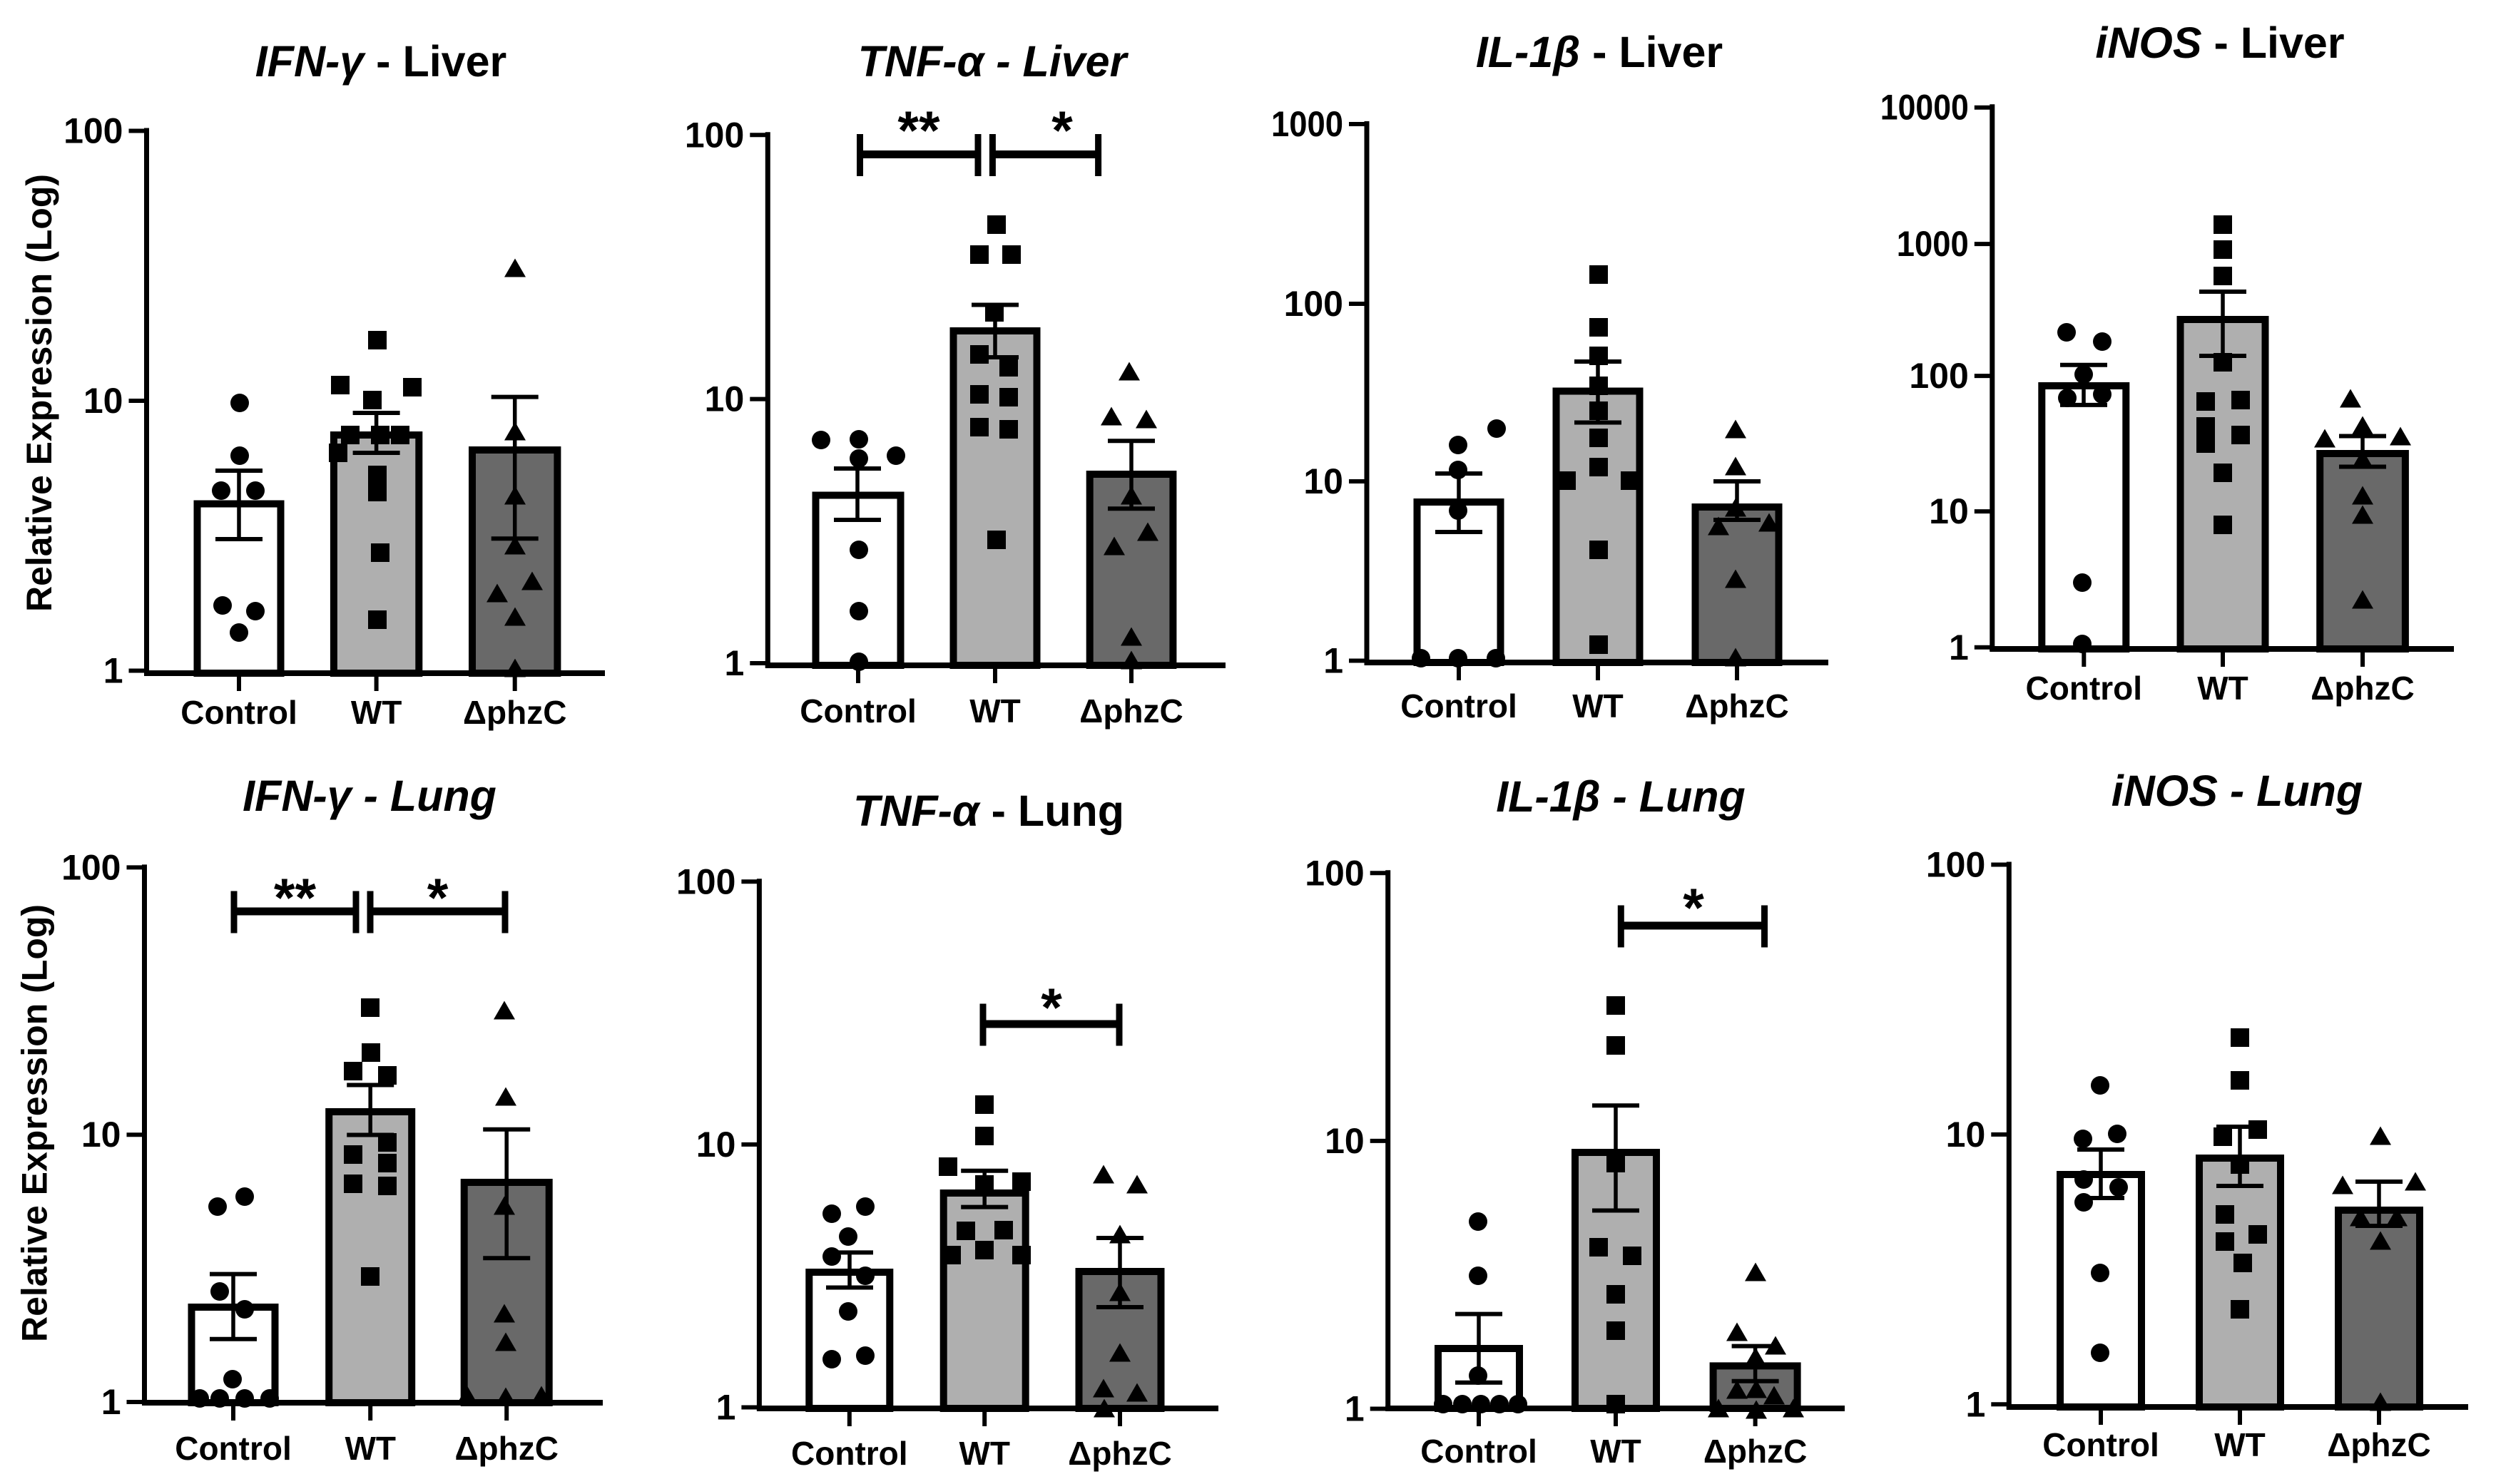 This screenshot has height=1484, width=2496. Describe the element at coordinates (1924, 108) in the screenshot. I see `svg-text: 10000` at that location.